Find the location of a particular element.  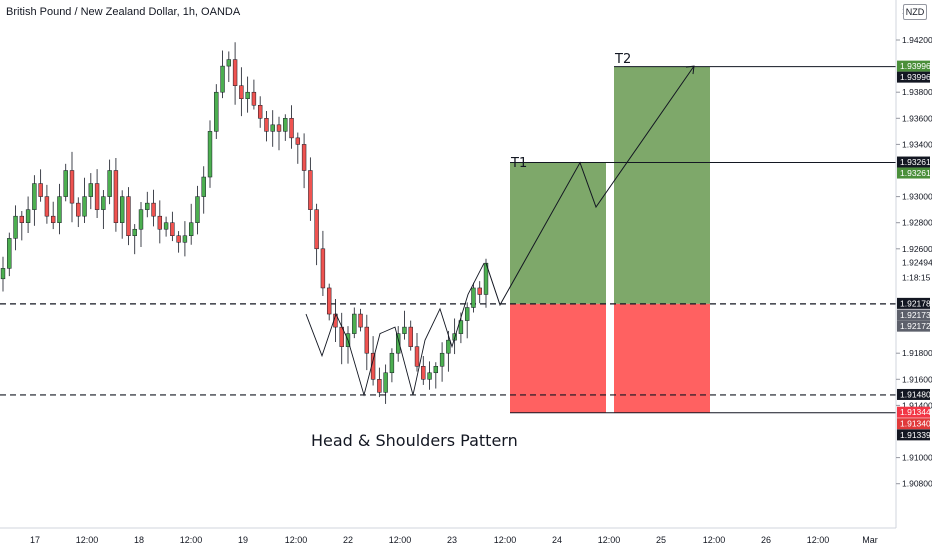

price-tag-text: 1.92178 is located at coordinates (915, 303).